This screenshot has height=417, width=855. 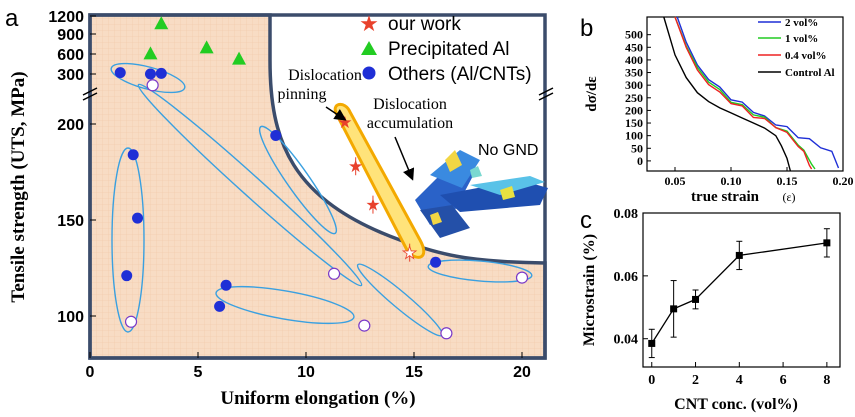 I want to click on legend-precipitated: Precipitated Al, so click(x=448, y=49).